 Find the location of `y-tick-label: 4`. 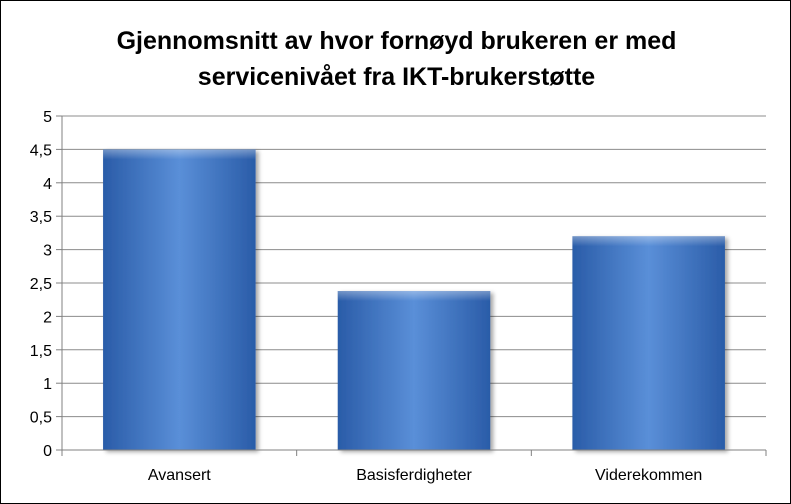

y-tick-label: 4 is located at coordinates (47, 184).